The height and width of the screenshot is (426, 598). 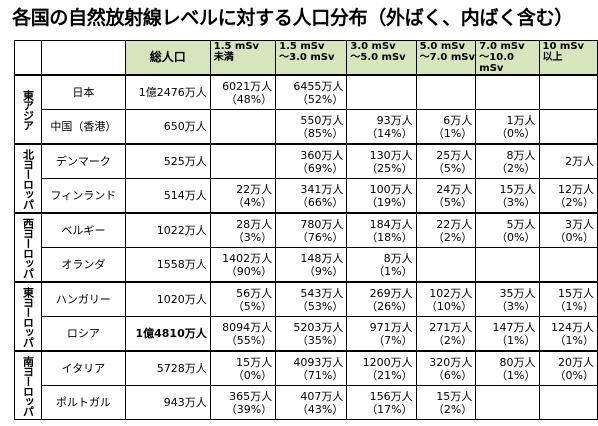 What do you see at coordinates (249, 271) in the screenshot?
I see `population-percent: （90%）` at bounding box center [249, 271].